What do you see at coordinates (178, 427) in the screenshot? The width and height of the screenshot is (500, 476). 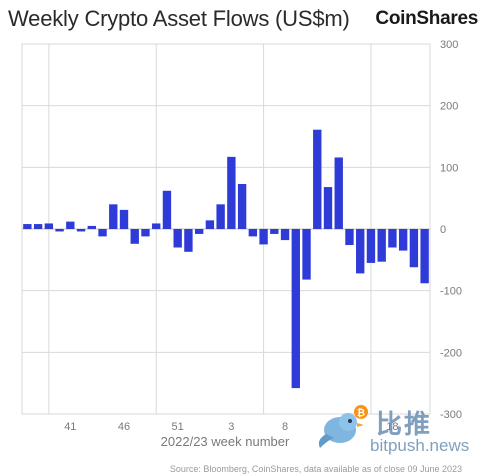 I see `x-tick-label: 51` at bounding box center [178, 427].